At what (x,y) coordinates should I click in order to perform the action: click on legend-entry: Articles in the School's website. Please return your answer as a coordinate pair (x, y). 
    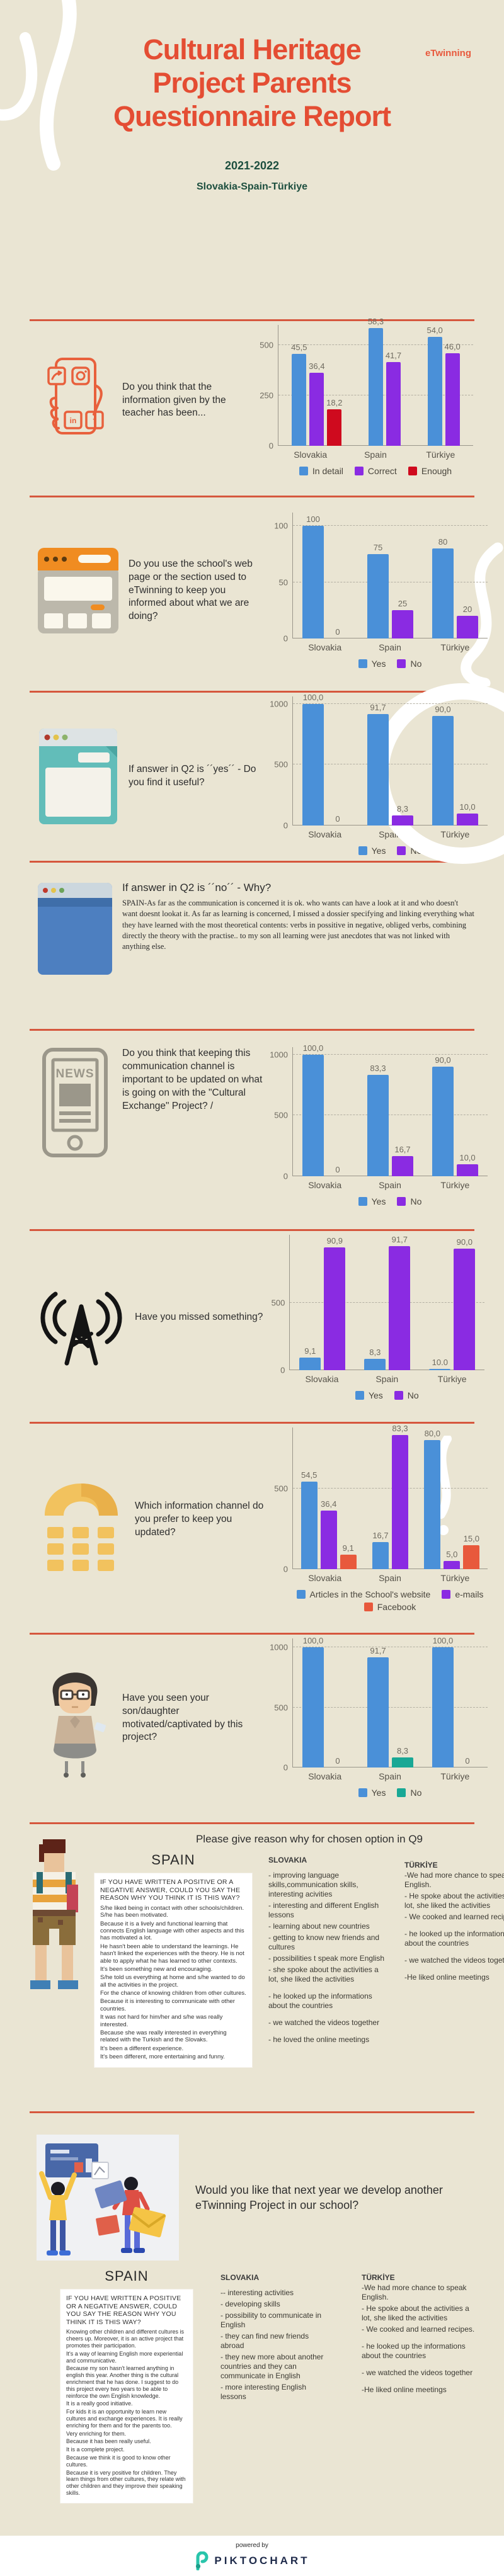
    Looking at the image, I should click on (363, 1594).